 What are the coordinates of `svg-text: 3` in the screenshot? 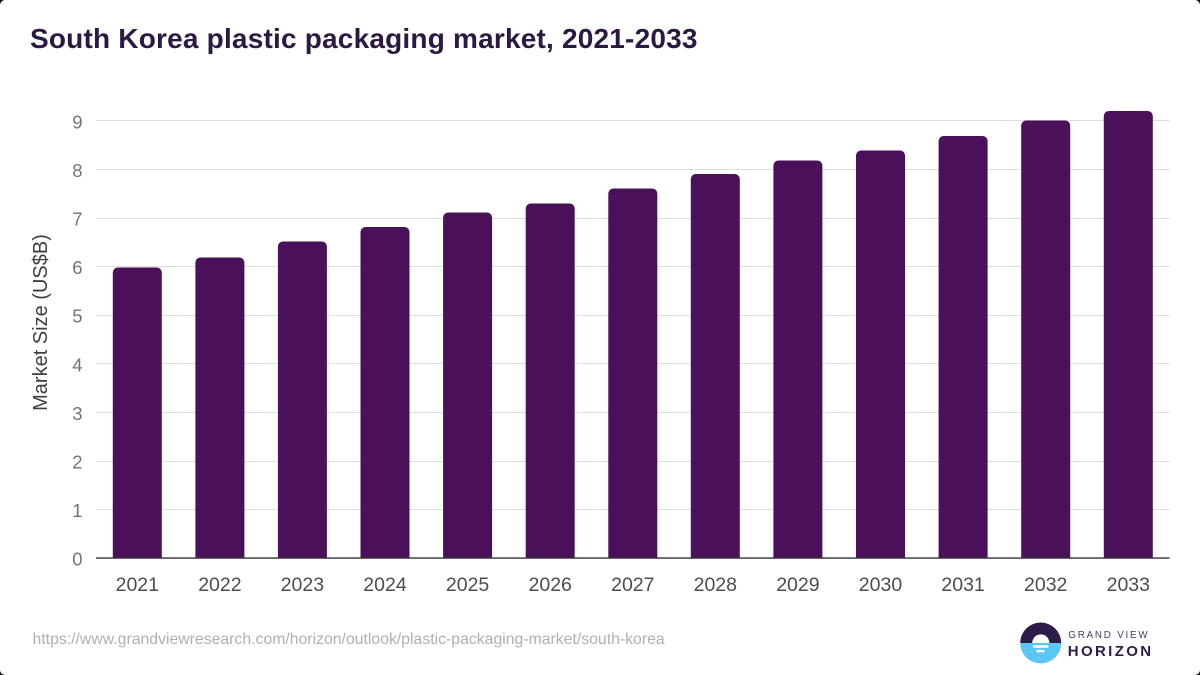 It's located at (77, 413).